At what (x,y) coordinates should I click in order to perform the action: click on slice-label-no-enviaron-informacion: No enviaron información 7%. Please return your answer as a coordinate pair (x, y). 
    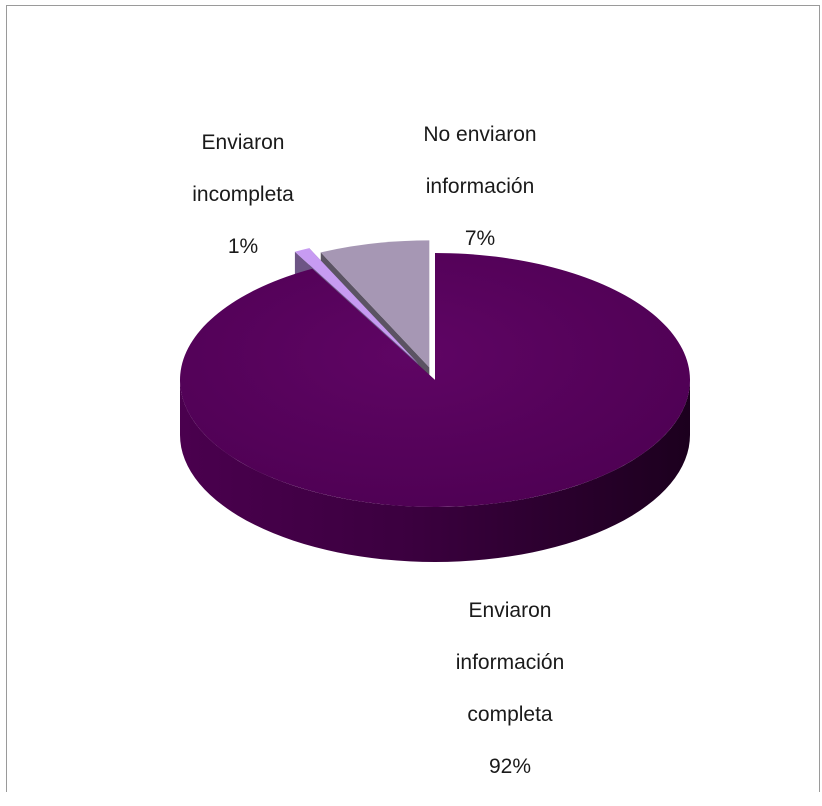
    Looking at the image, I should click on (480, 186).